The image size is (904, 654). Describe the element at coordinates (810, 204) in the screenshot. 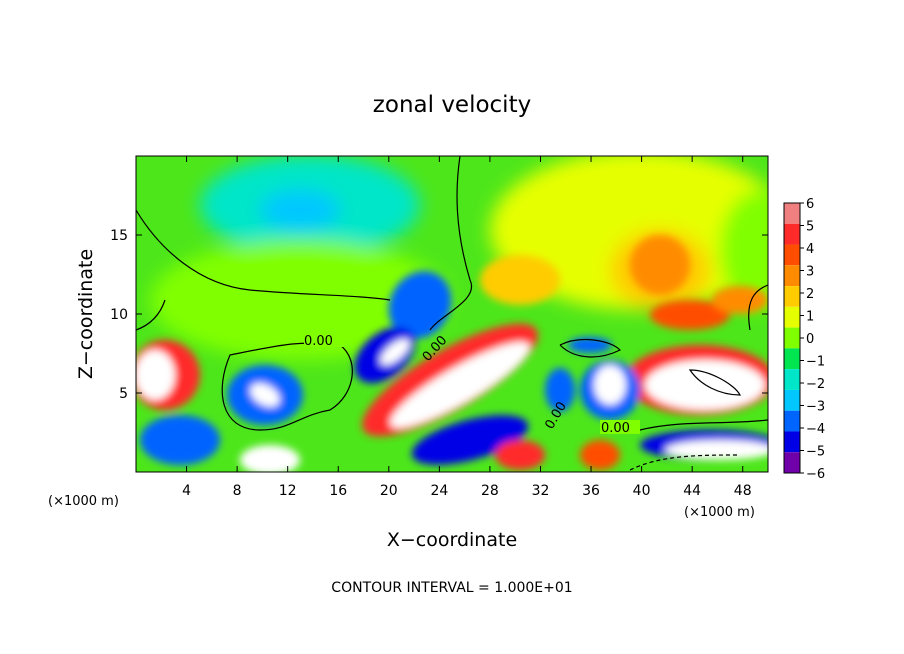

I see `colorbar-tick-label: 6` at that location.